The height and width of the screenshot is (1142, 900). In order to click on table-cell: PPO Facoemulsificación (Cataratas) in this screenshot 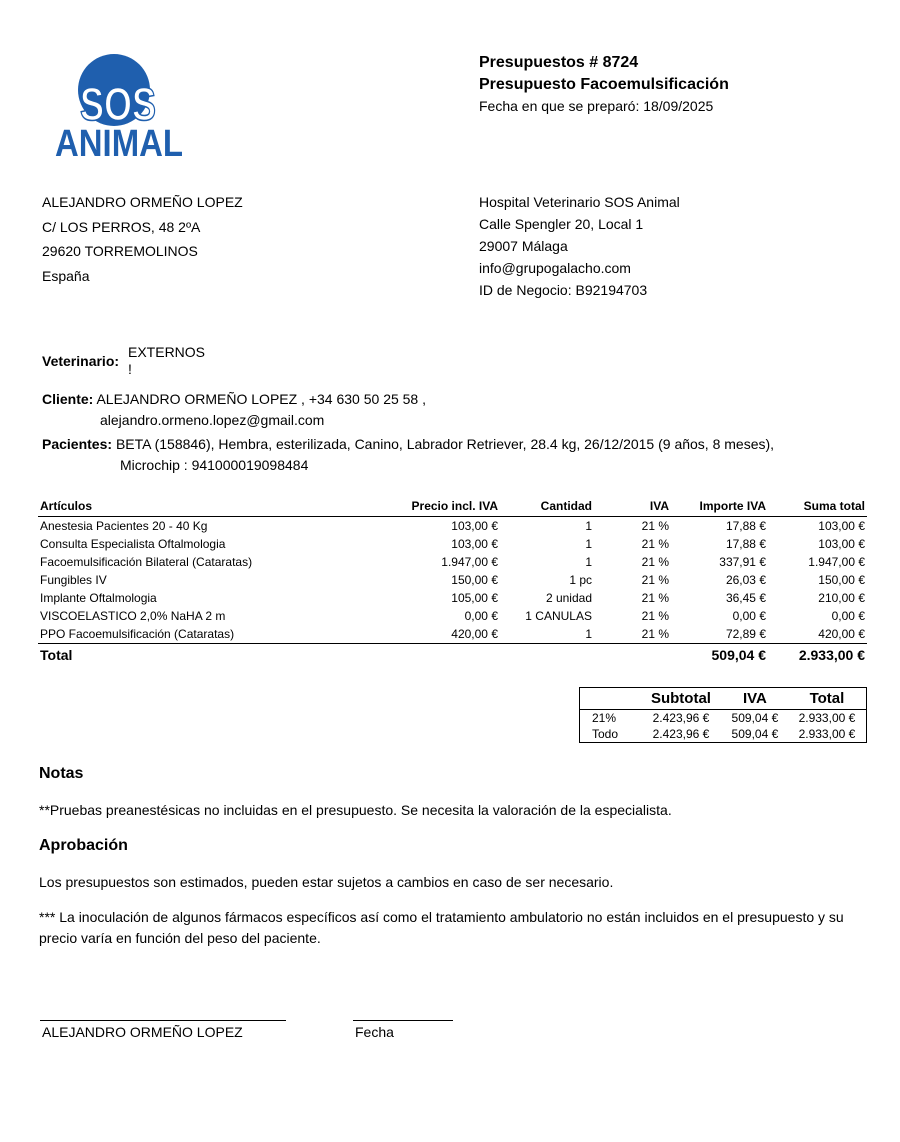, I will do `click(217, 634)`.